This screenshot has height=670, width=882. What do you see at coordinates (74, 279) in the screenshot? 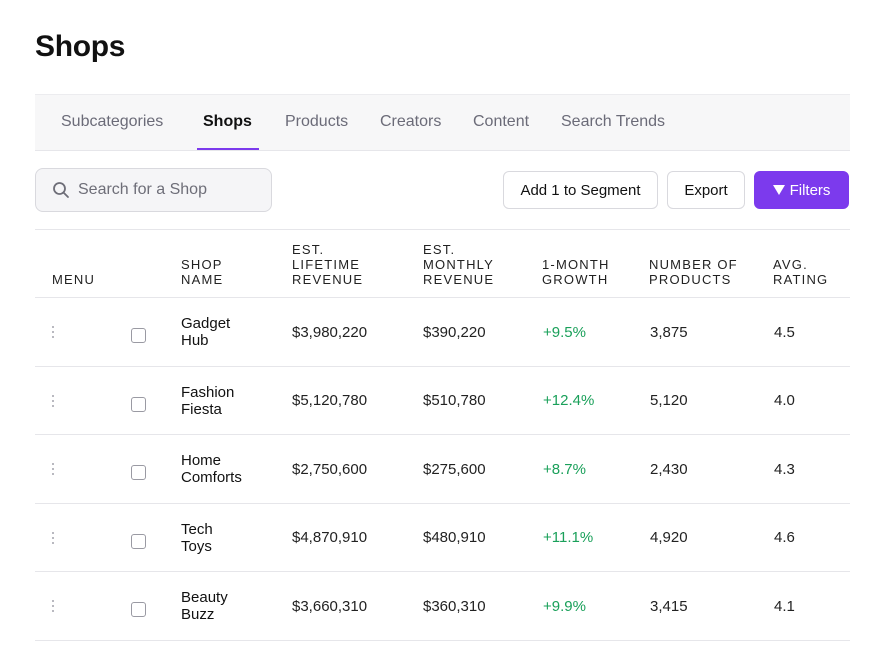
I see `header-menu: MENU` at bounding box center [74, 279].